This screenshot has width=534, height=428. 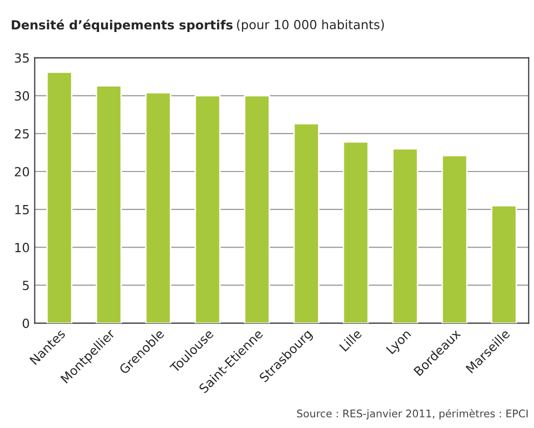 What do you see at coordinates (22, 96) in the screenshot?
I see `y-tick-label: 30` at bounding box center [22, 96].